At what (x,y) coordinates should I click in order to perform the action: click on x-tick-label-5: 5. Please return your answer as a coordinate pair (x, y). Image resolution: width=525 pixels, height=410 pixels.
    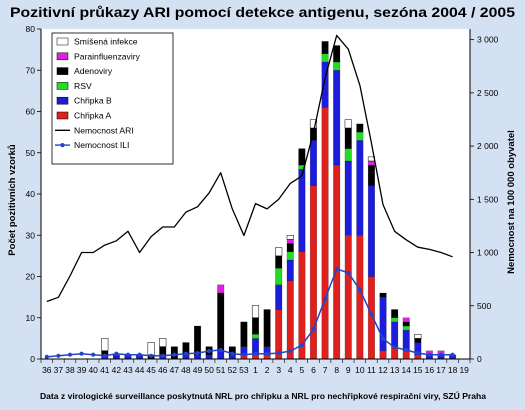
    Looking at the image, I should click on (302, 370).